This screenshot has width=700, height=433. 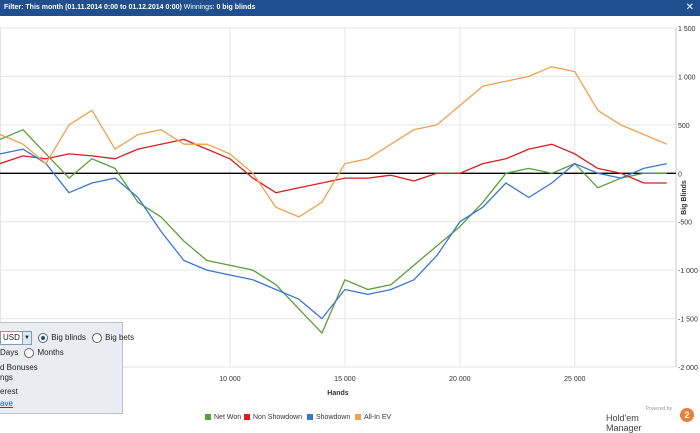 What do you see at coordinates (97, 338) in the screenshot?
I see `radio-big-bets` at bounding box center [97, 338].